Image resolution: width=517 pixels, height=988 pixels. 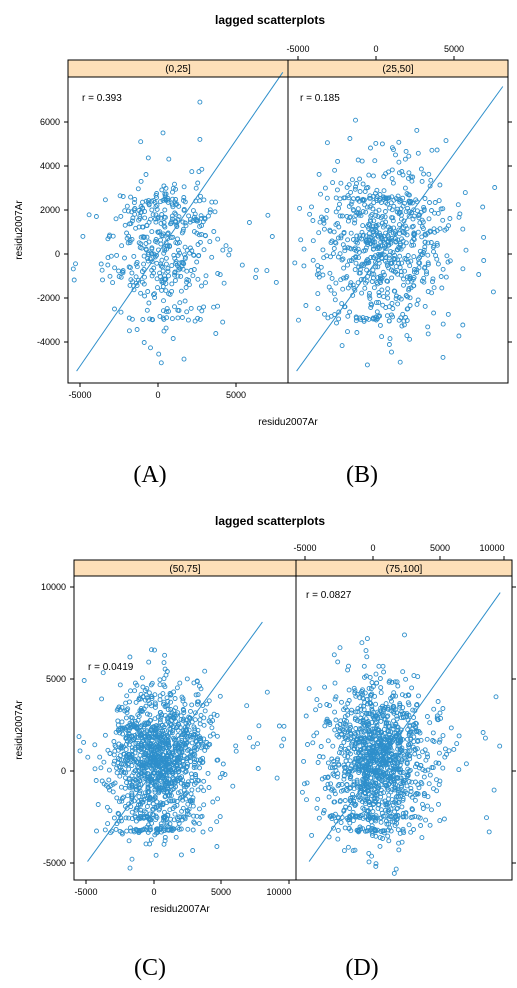 I want to click on left-axis-a: -4000 -2000 0 2000 4000 6000, so click(x=52, y=232).